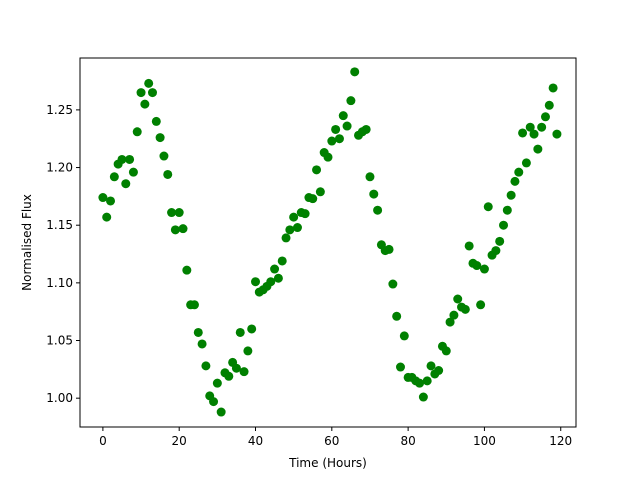 This screenshot has width=640, height=480. Describe the element at coordinates (407, 441) in the screenshot. I see `x-tick-label: 80` at that location.